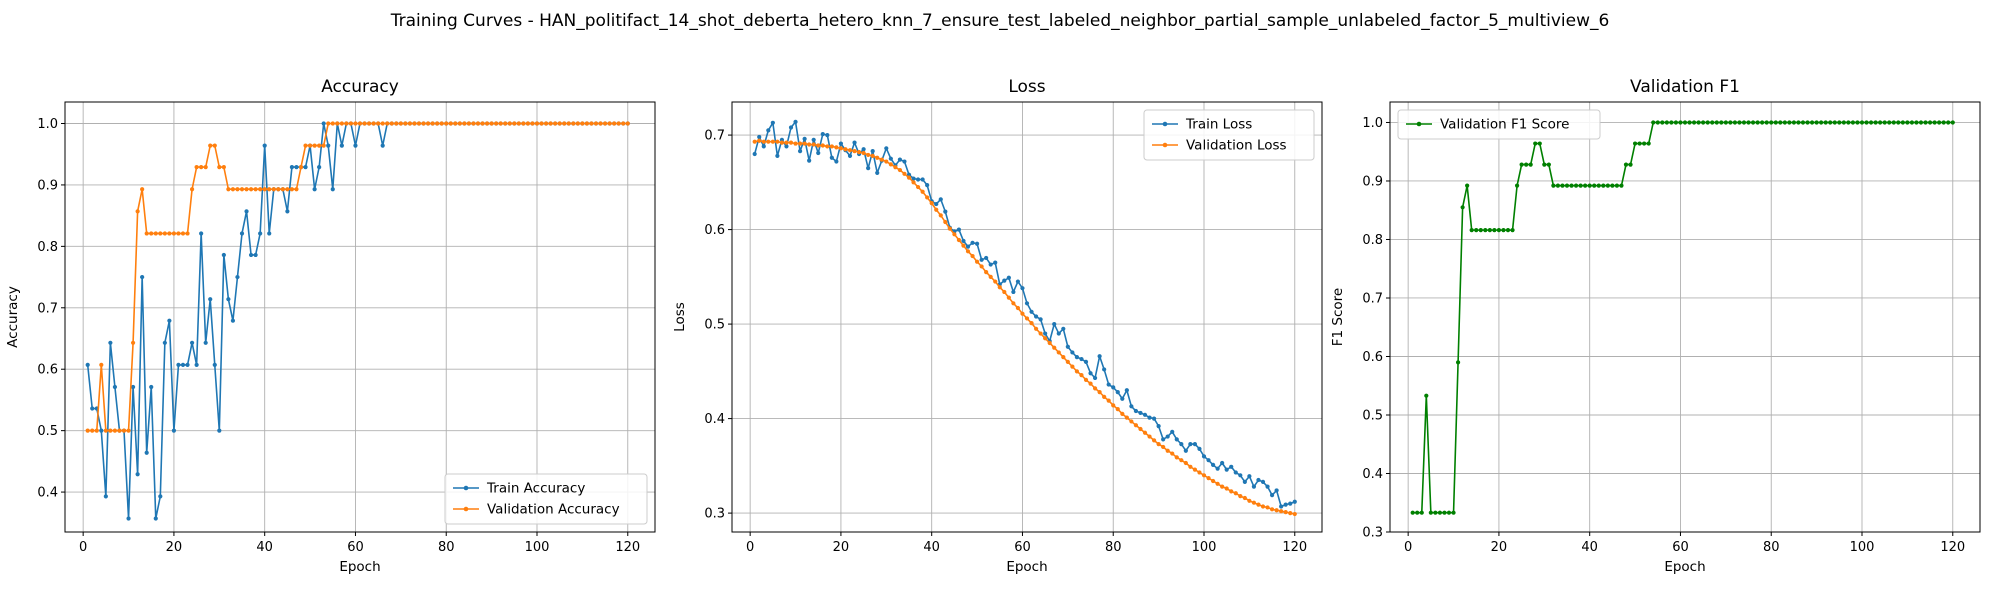 This screenshot has width=2000, height=600. Describe the element at coordinates (1372, 474) in the screenshot. I see `f1-ytick-label: 0.4` at that location.